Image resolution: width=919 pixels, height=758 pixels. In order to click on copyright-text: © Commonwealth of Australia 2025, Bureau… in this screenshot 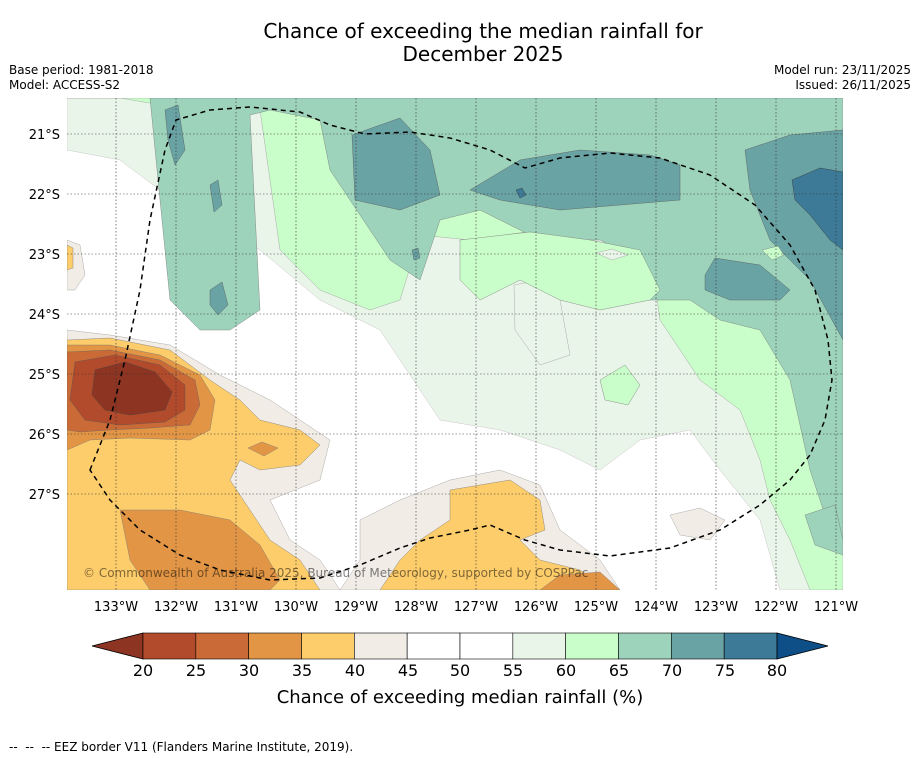, I will do `click(335, 573)`.